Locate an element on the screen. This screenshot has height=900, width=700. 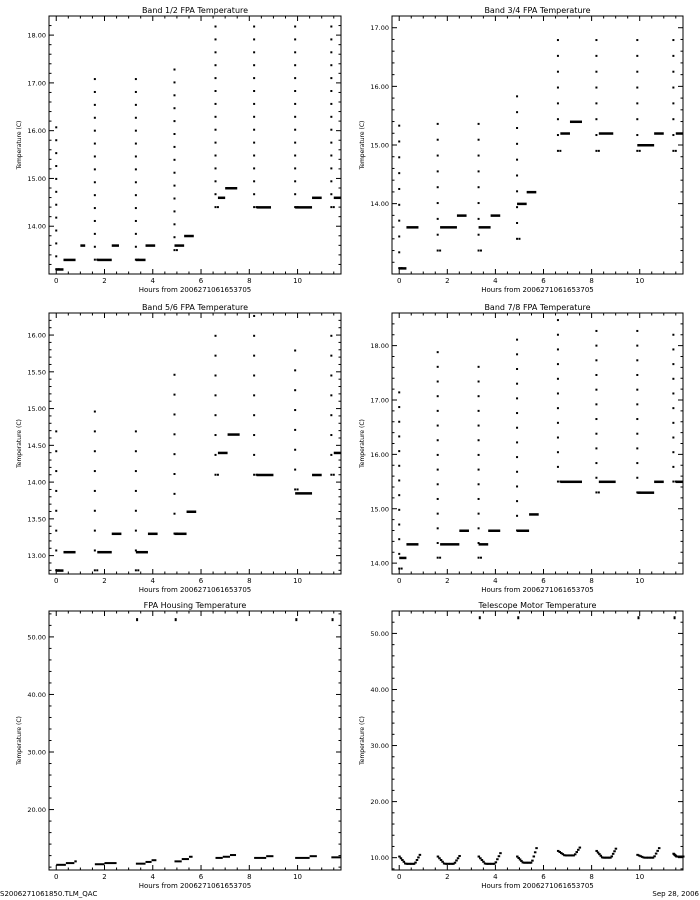
y-tick-label: 13.50 is located at coordinates (36, 519).